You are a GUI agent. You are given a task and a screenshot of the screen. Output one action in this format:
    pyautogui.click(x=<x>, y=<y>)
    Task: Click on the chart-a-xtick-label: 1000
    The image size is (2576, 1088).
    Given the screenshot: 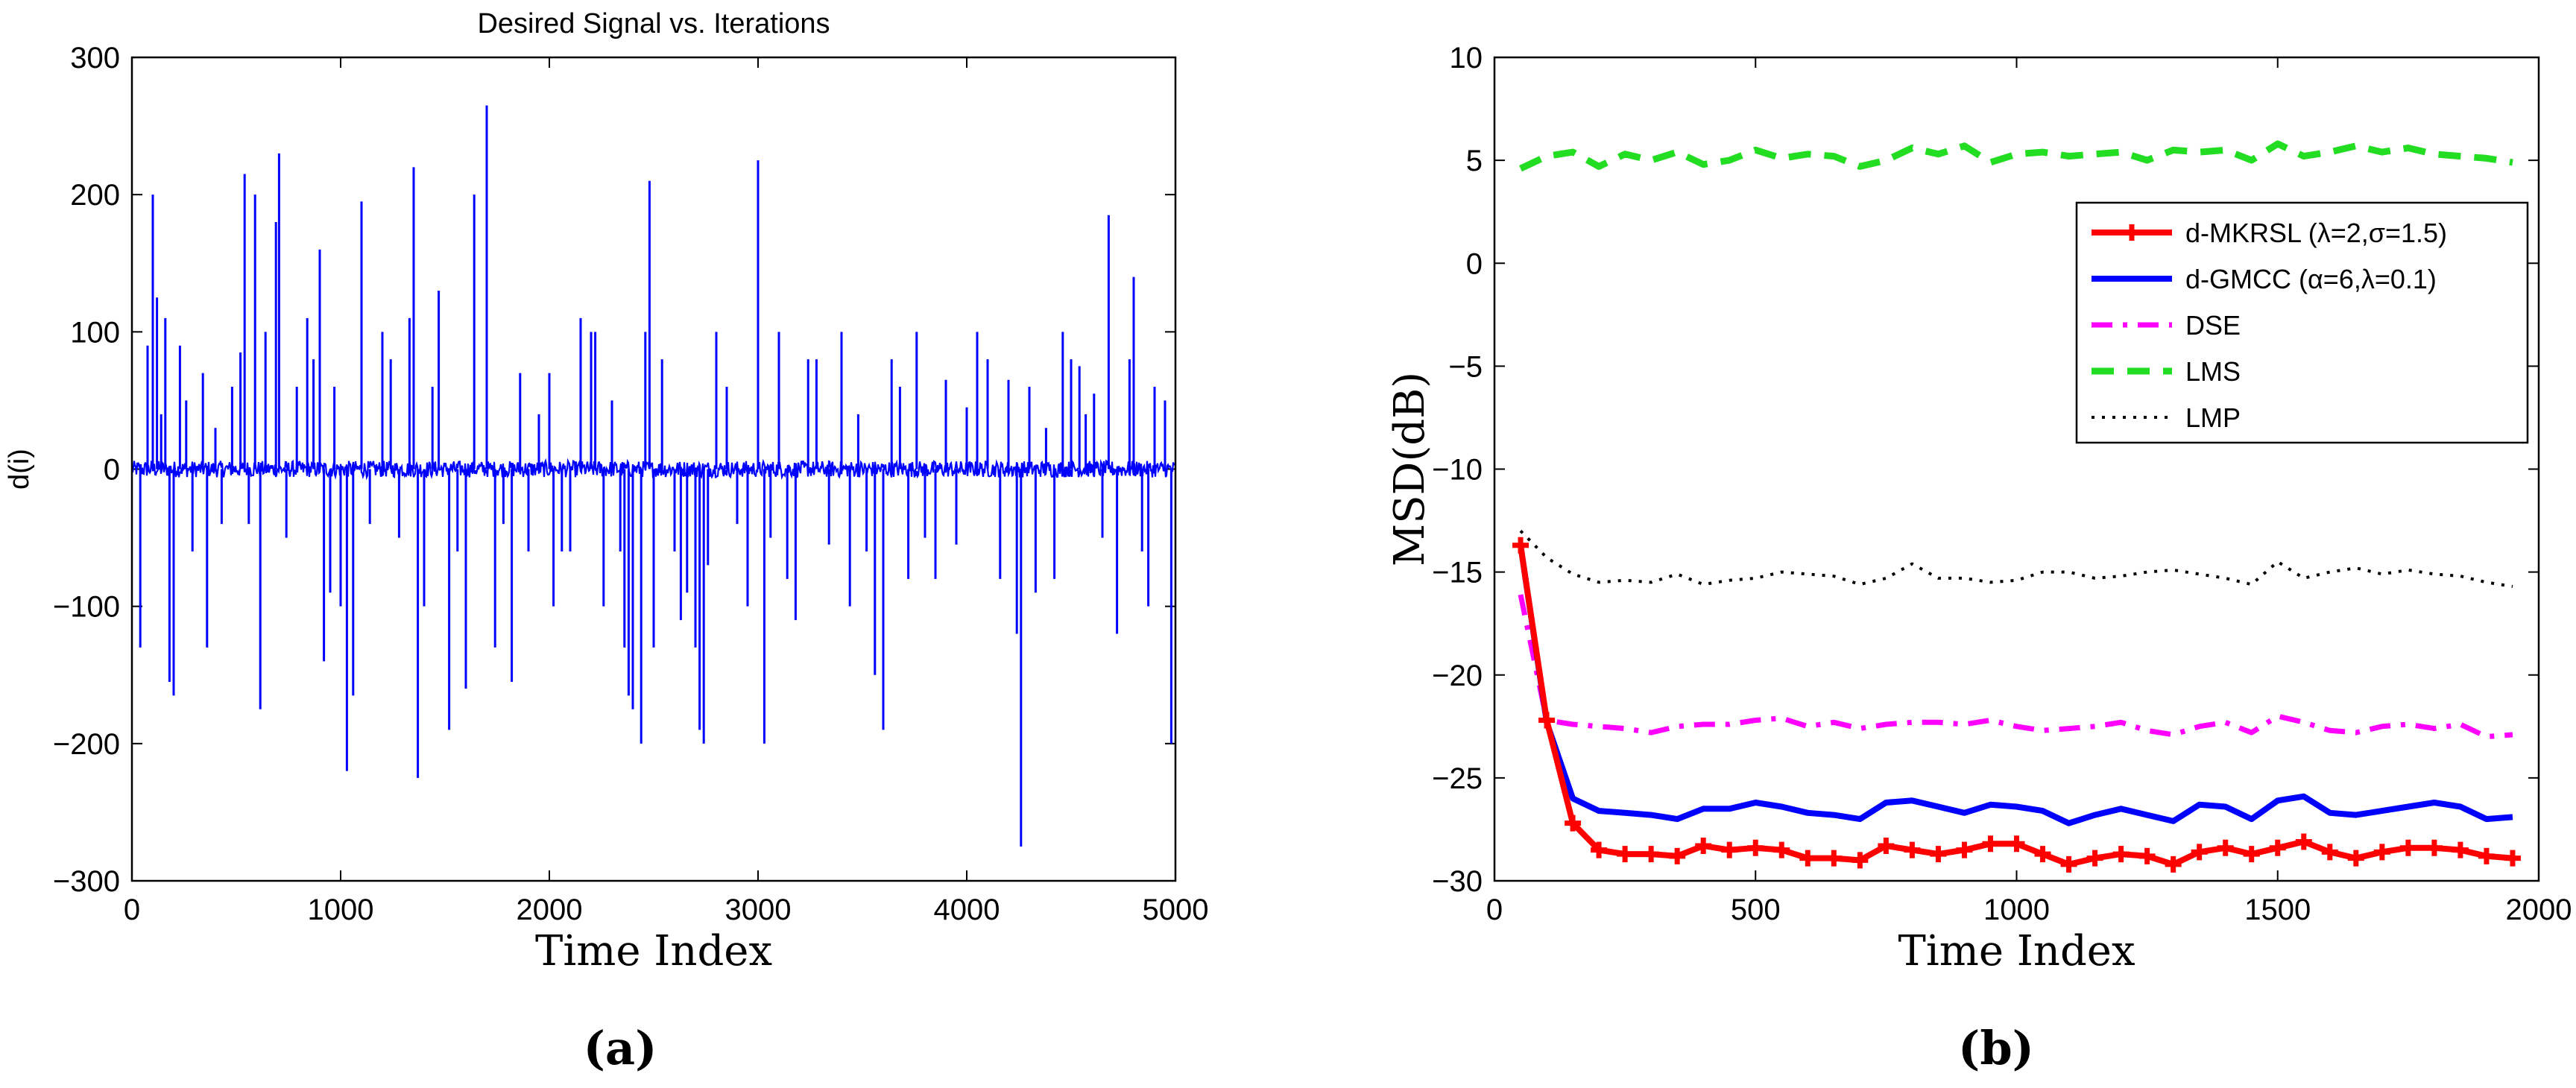 What is the action you would take?
    pyautogui.click(x=341, y=910)
    